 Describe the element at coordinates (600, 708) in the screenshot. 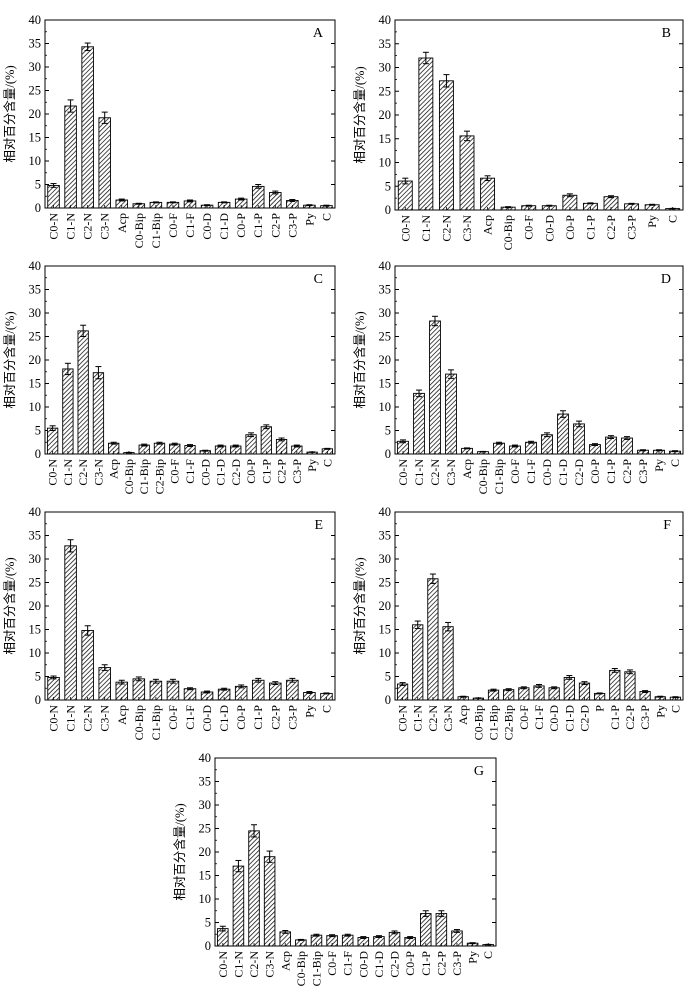

I see `x-tick-label: P` at that location.